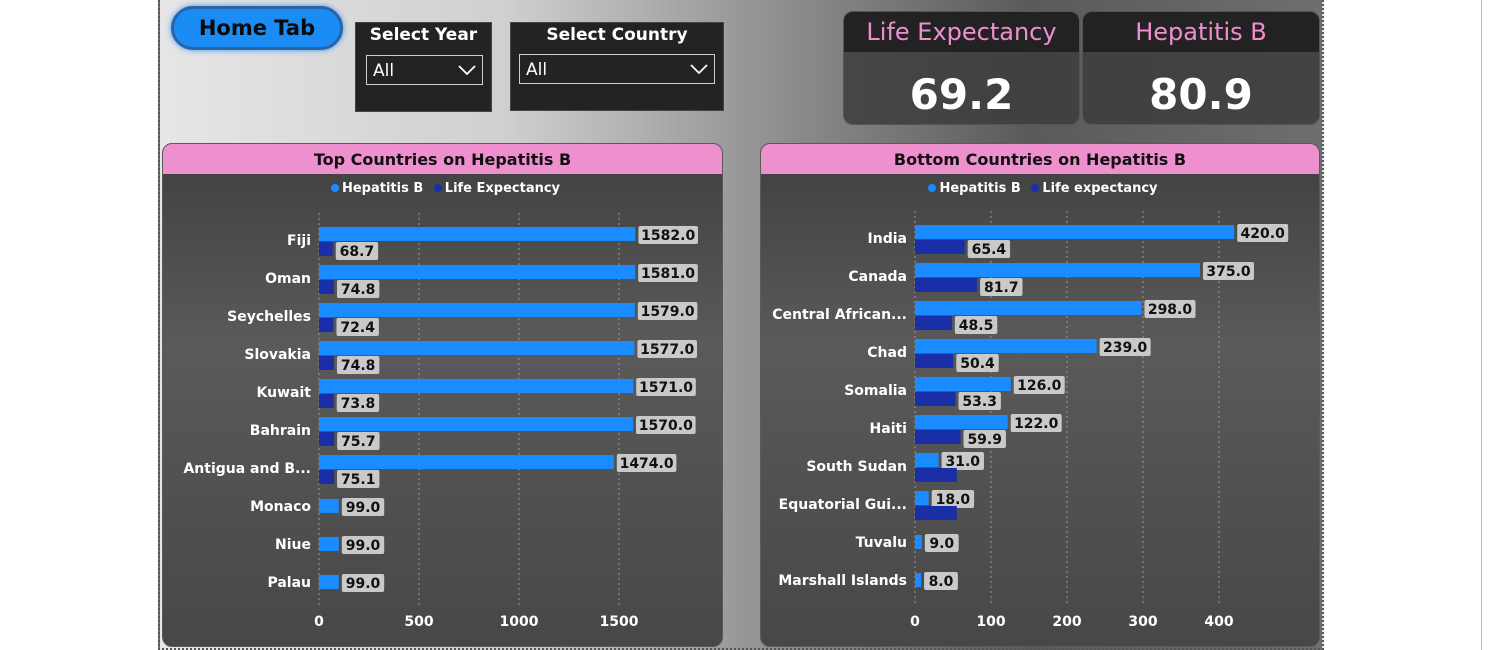 This screenshot has width=1487, height=650. What do you see at coordinates (1201, 32) in the screenshot?
I see `kpi-label: Hepatitis B` at bounding box center [1201, 32].